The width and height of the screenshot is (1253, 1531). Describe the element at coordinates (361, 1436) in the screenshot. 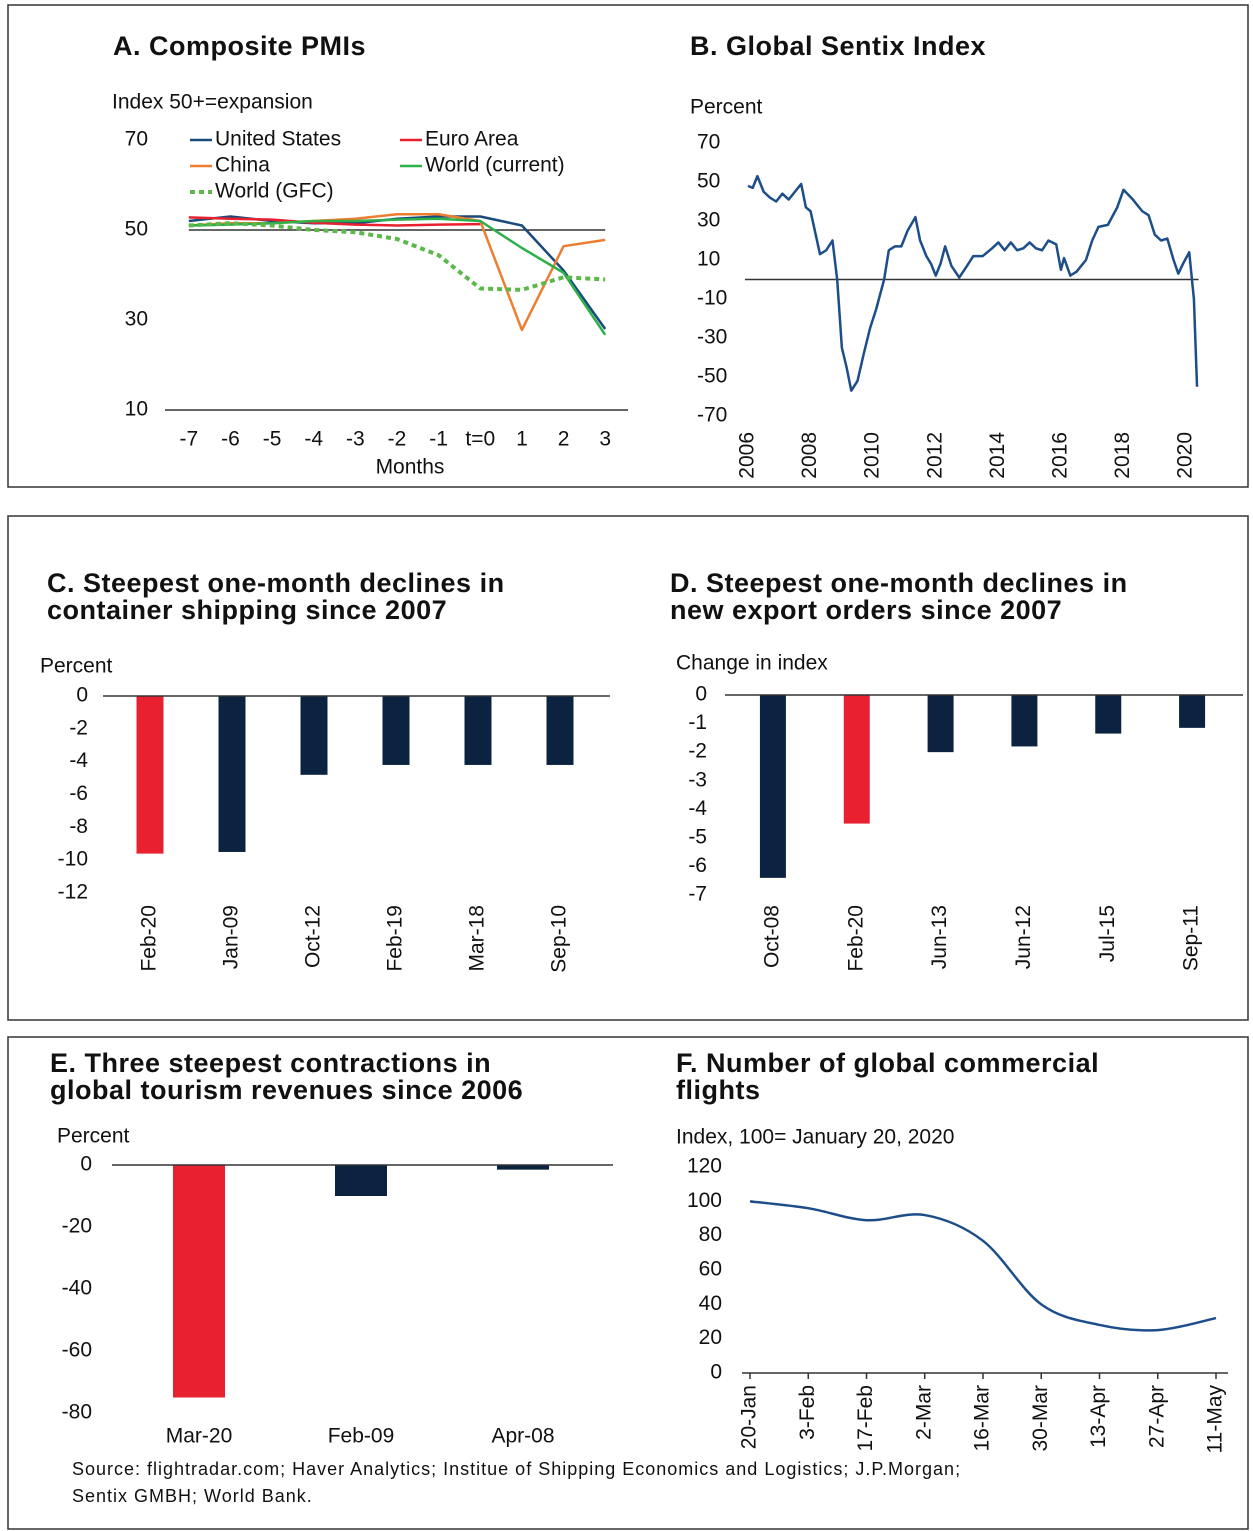

I see `x-tick-label: Feb-09` at that location.